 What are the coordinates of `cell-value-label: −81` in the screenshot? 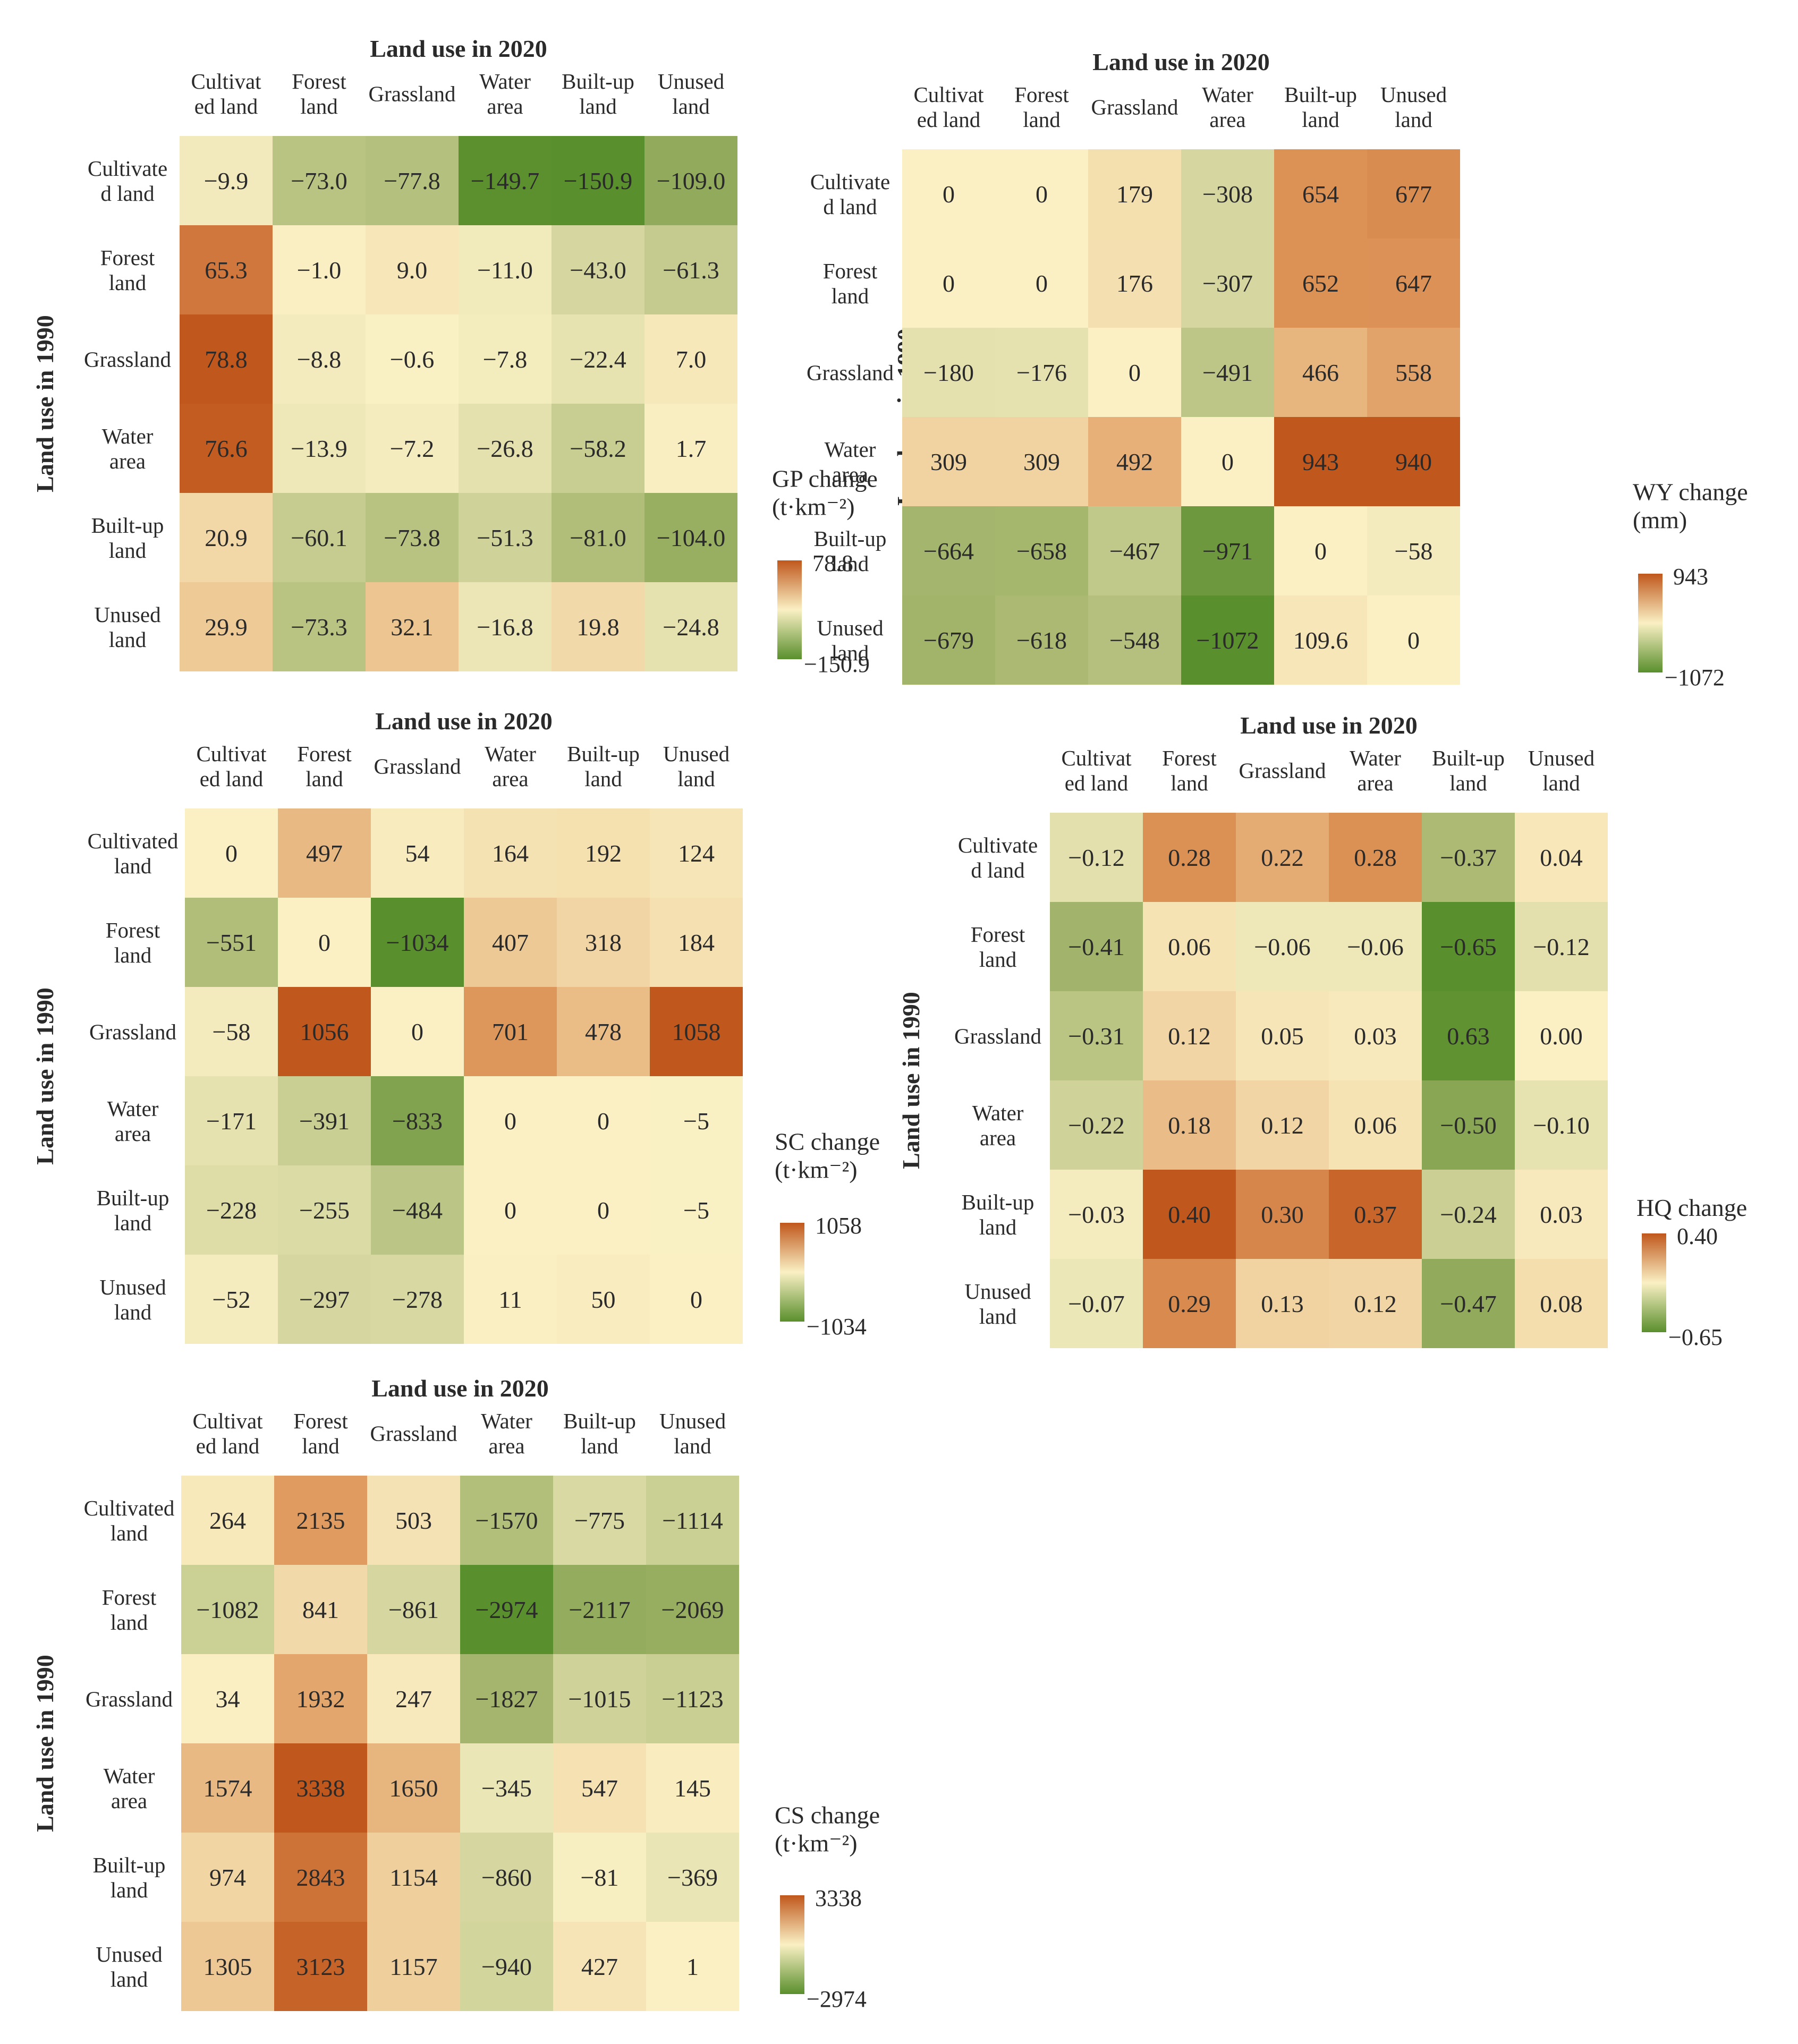 It's located at (600, 1877).